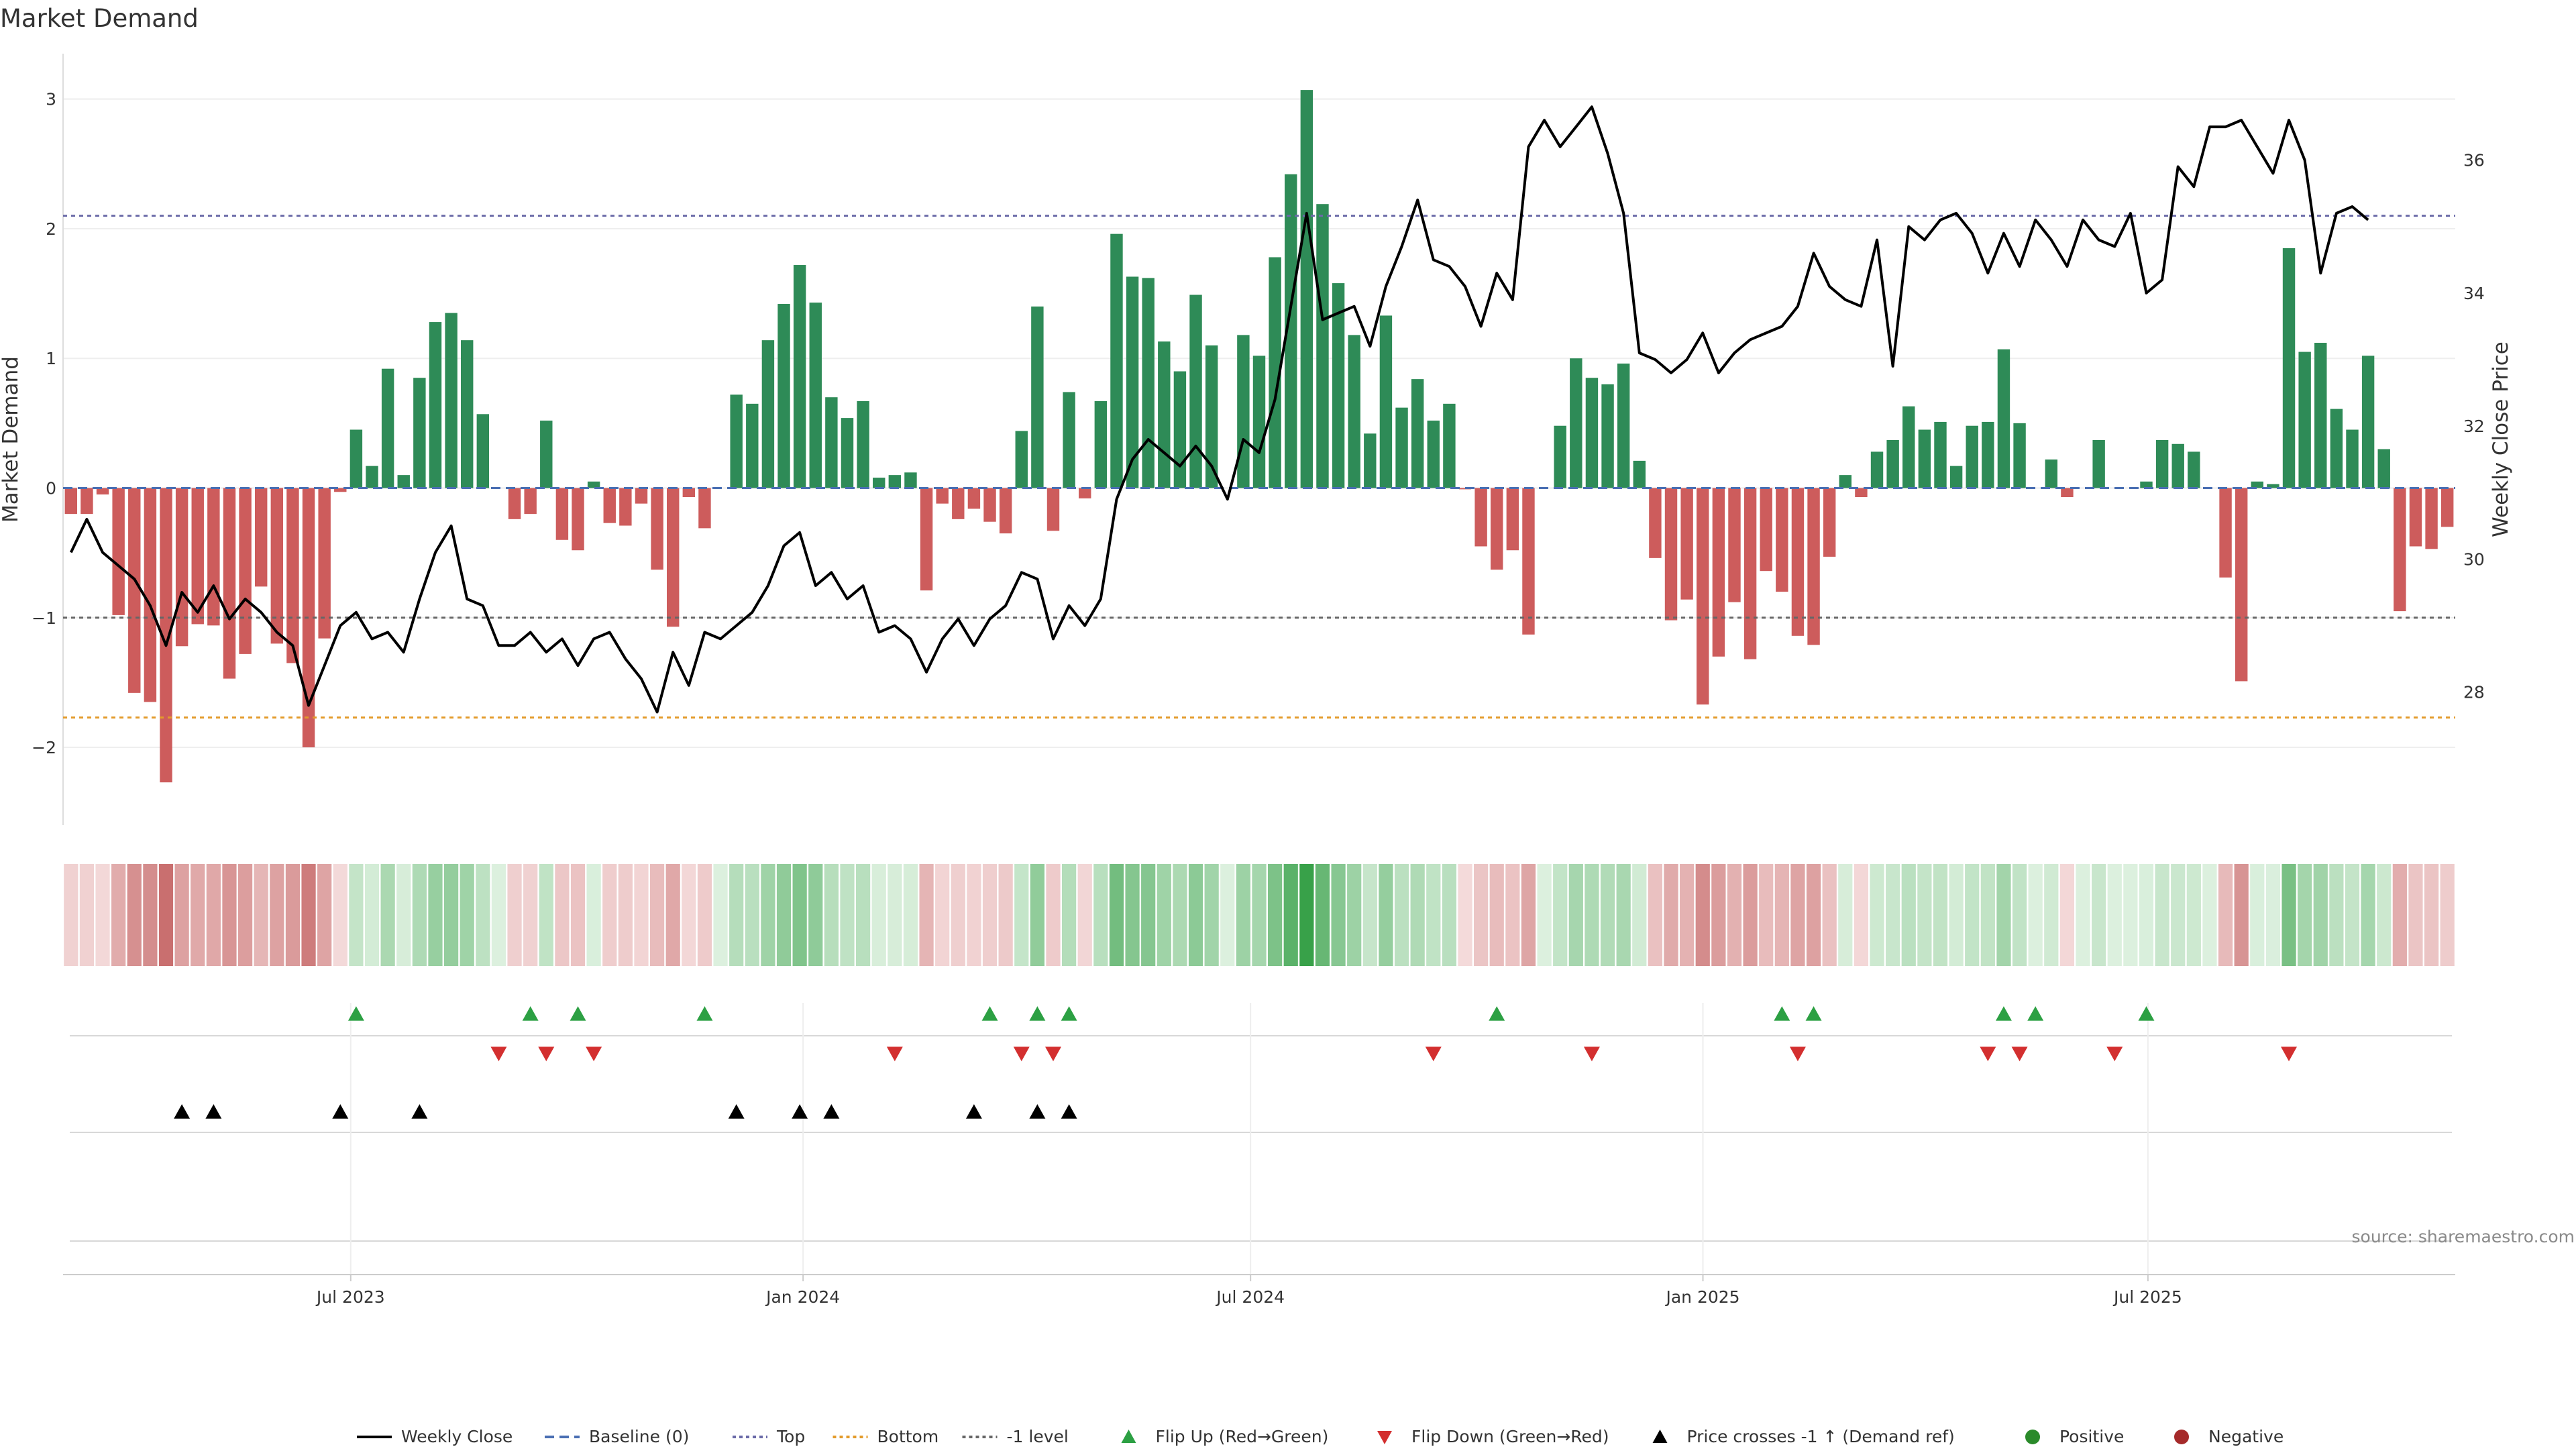 This screenshot has width=2576, height=1449. Describe the element at coordinates (1803, 1436) in the screenshot. I see `legend-item-price_cross: Price crosses -1 ↑ (Demand ref)` at that location.